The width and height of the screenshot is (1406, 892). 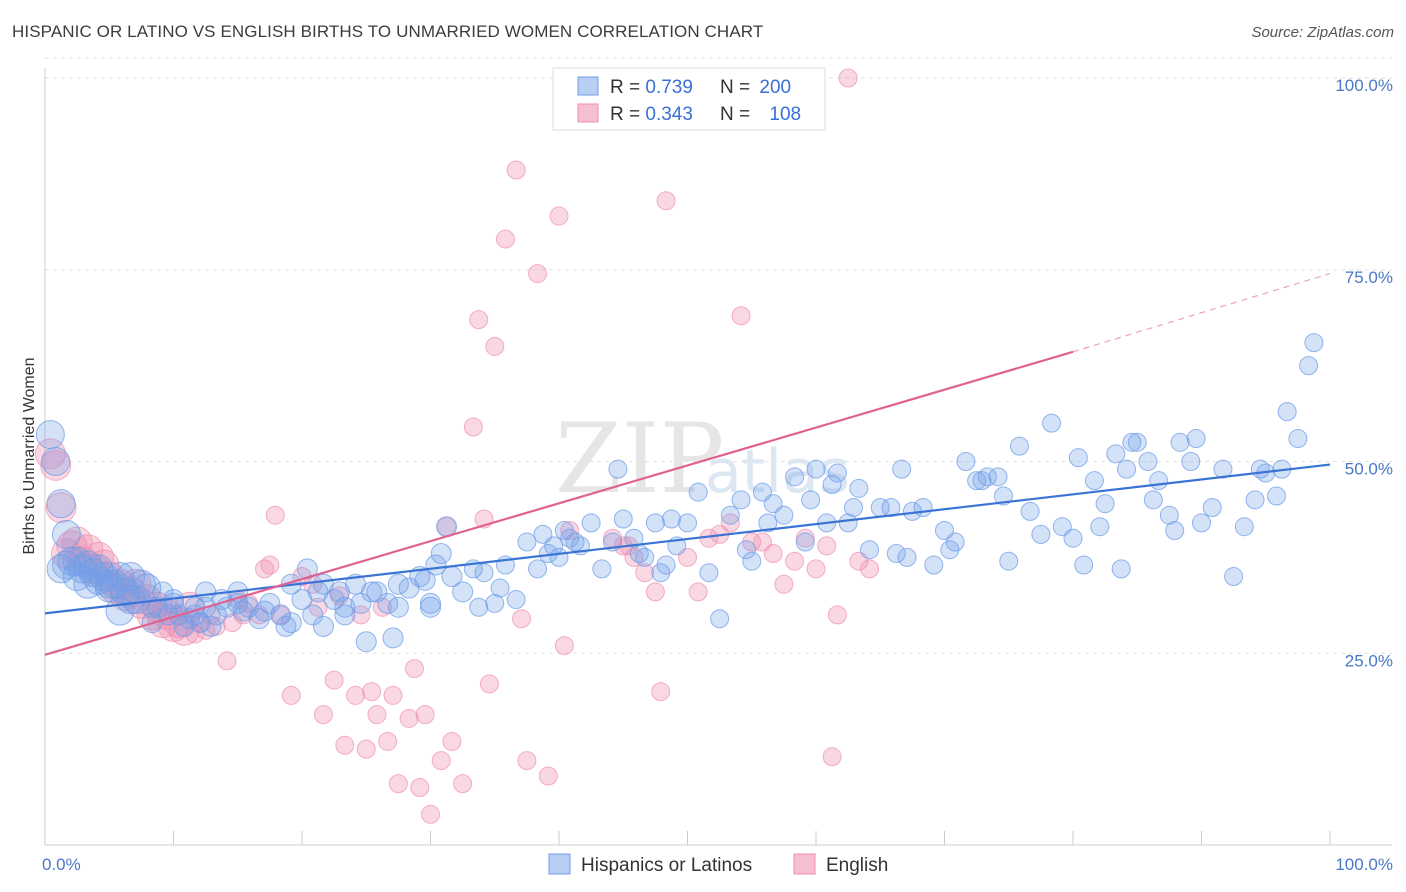 What do you see at coordinates (1364, 864) in the screenshot?
I see `x-tick-label-100: 100.0%` at bounding box center [1364, 864].